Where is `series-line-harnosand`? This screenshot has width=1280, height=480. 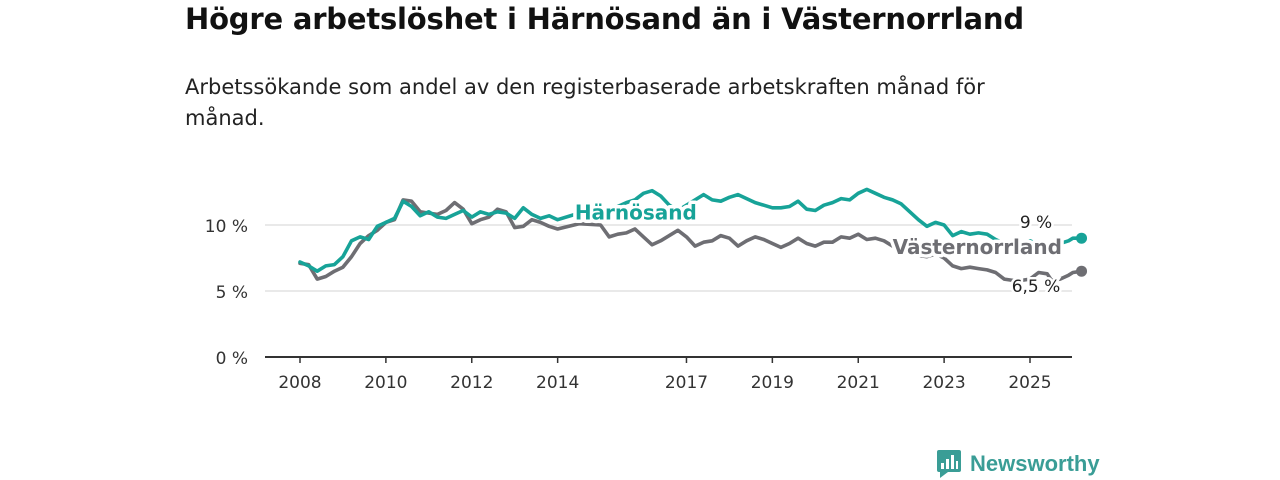
series-line-harnosand is located at coordinates (691, 230).